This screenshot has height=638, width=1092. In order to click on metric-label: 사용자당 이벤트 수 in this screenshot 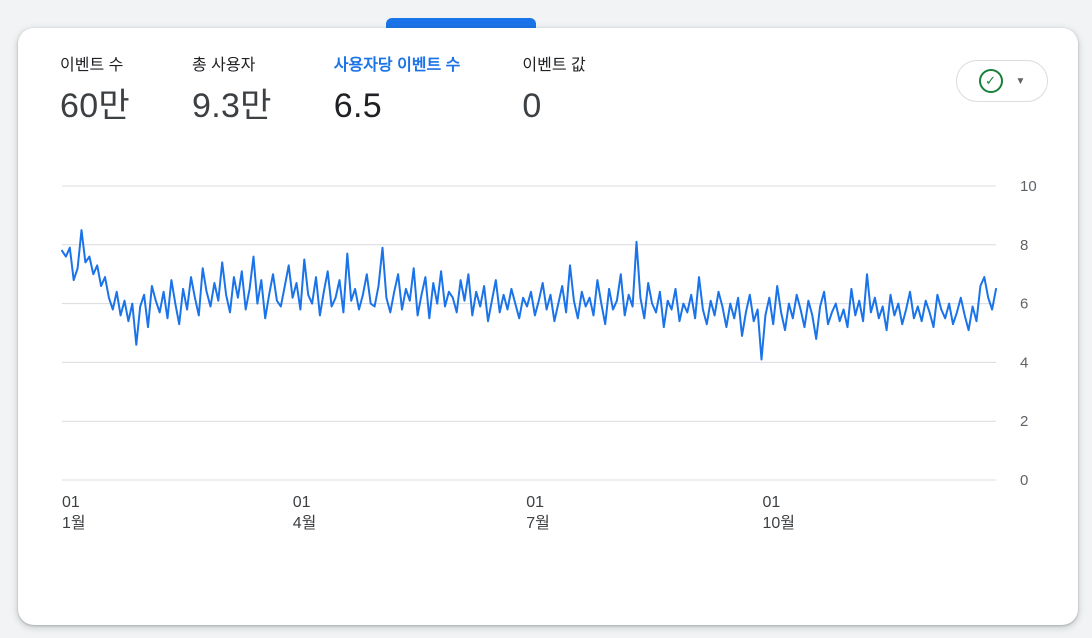, I will do `click(397, 65)`.